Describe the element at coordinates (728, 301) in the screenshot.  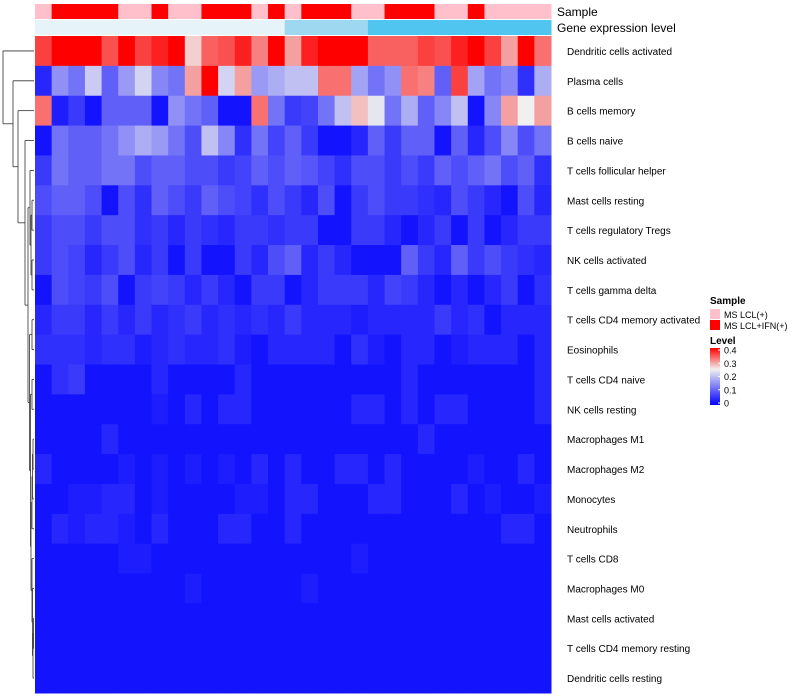
I see `sample-legend-title: Sample` at that location.